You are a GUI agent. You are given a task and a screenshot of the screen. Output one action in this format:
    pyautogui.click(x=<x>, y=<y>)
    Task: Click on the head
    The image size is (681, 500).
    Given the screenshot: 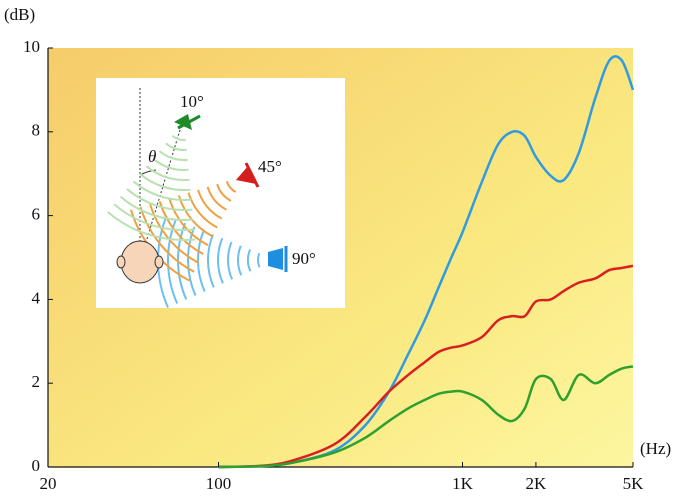 What is the action you would take?
    pyautogui.click(x=140, y=262)
    